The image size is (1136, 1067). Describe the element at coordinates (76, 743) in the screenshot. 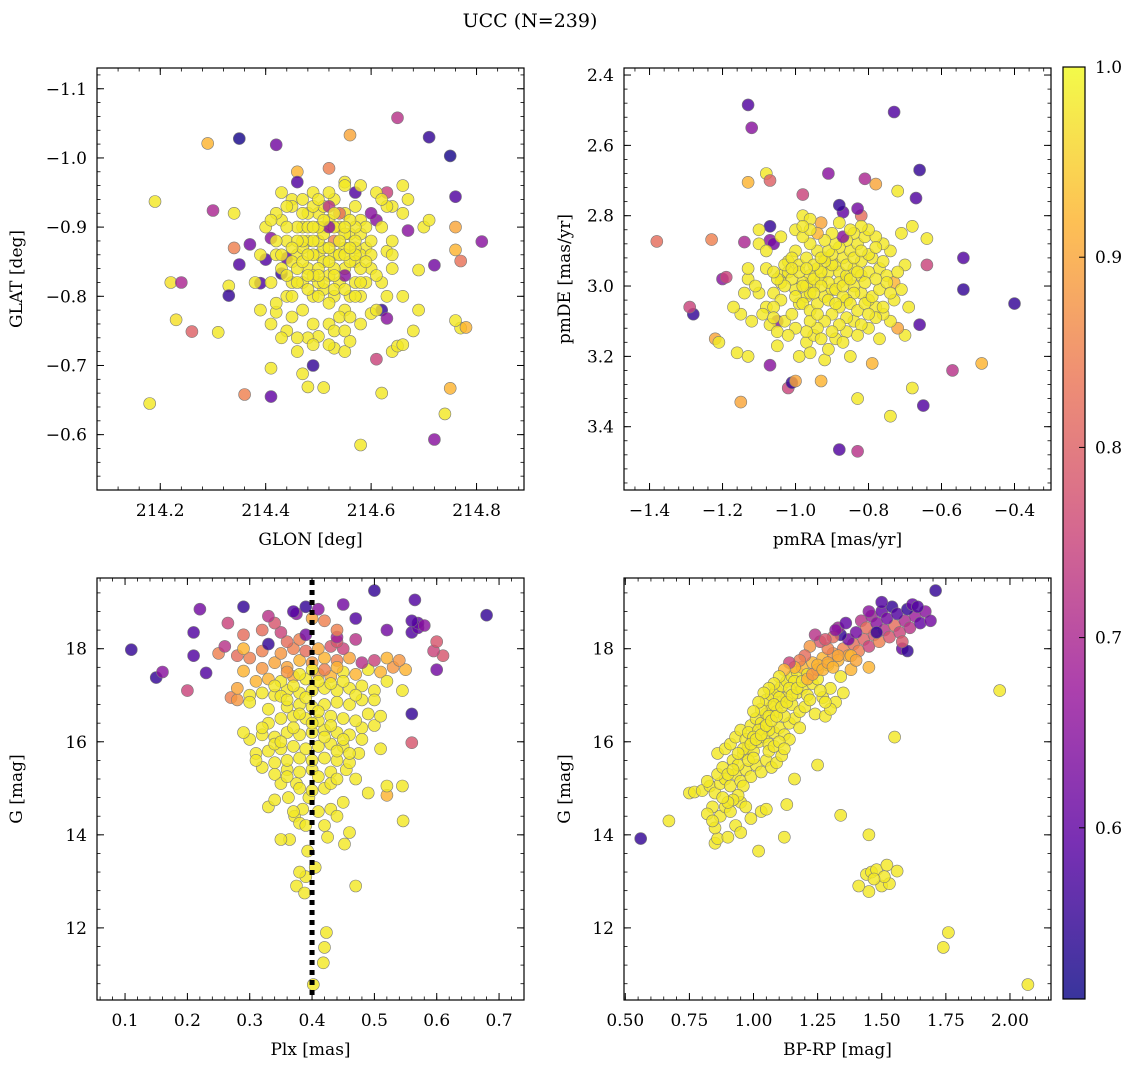

I see `y-tick-label: 16` at that location.